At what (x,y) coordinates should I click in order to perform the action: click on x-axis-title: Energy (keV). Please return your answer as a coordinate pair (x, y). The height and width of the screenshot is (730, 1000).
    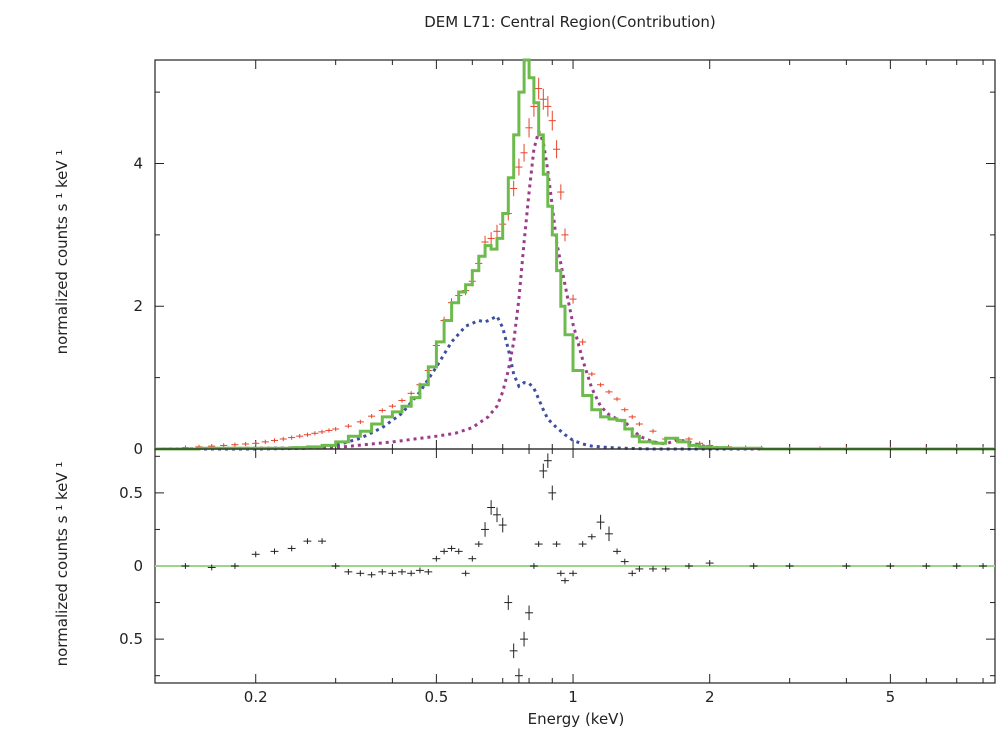
    Looking at the image, I should click on (576, 719).